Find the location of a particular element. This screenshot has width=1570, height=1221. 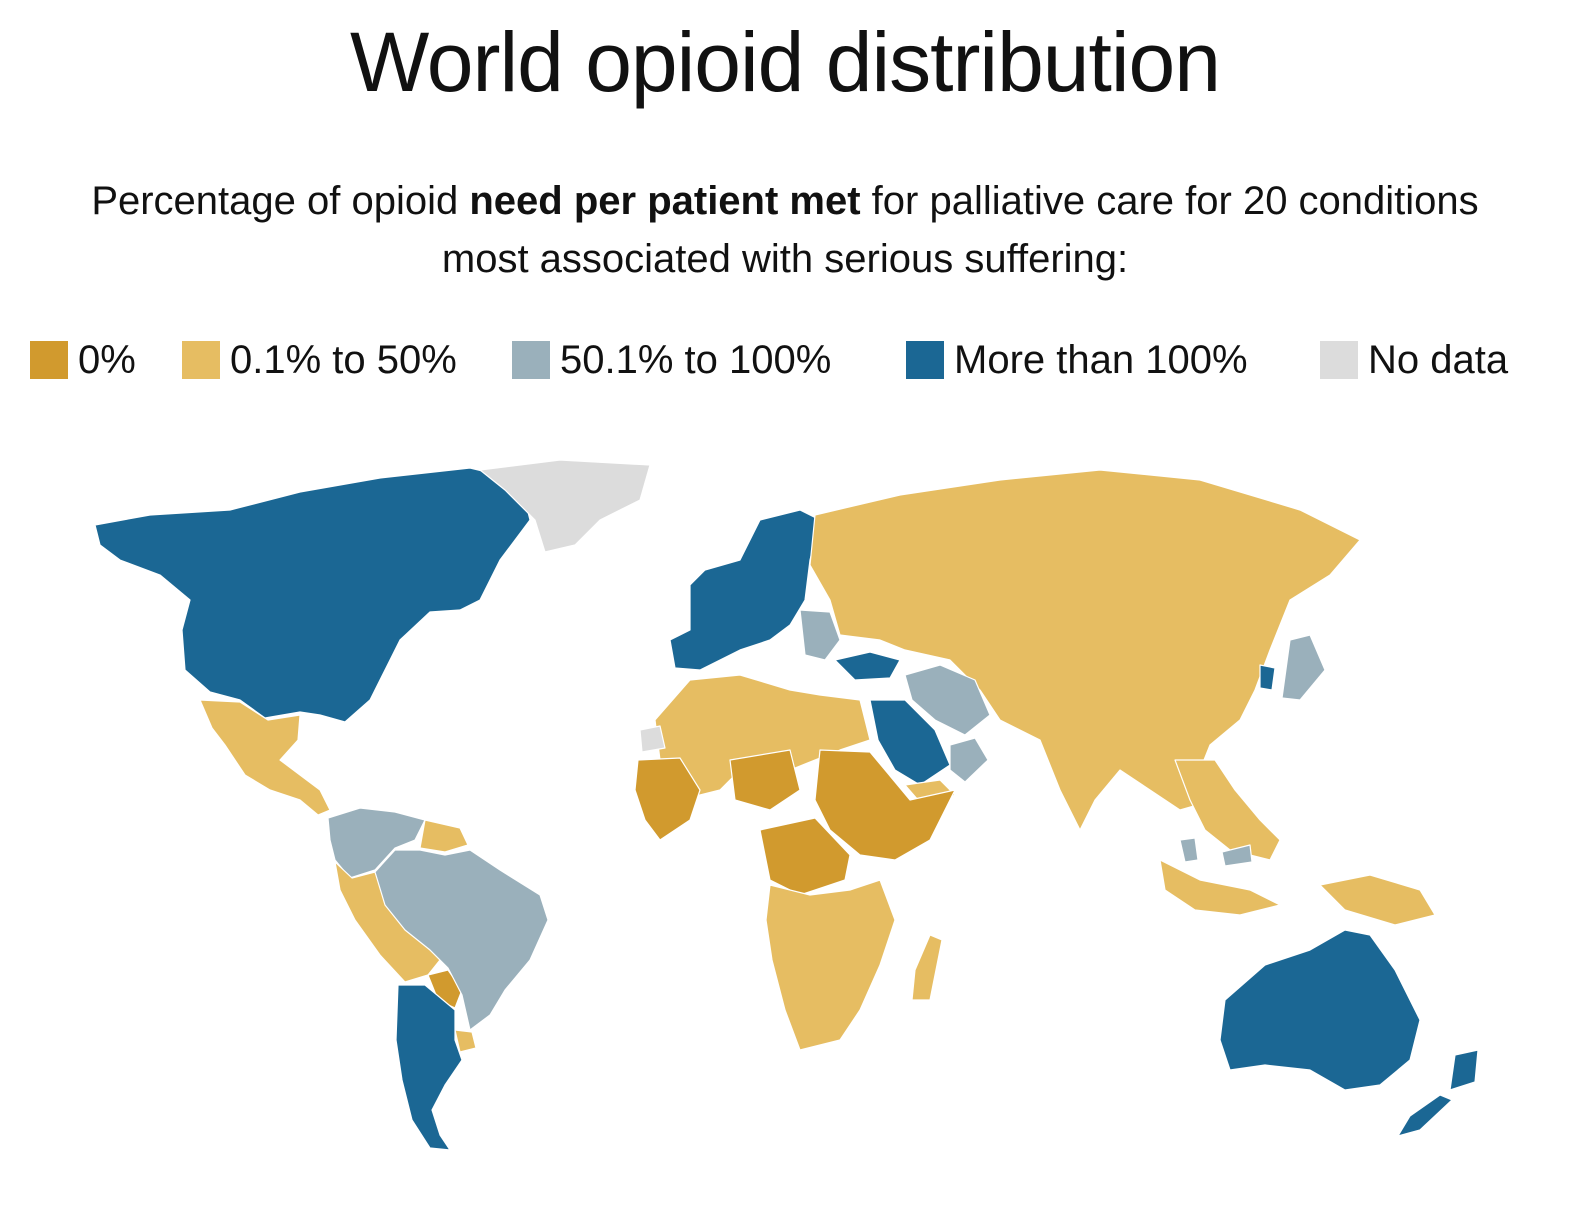

legend-swatch-mid is located at coordinates (531, 360).